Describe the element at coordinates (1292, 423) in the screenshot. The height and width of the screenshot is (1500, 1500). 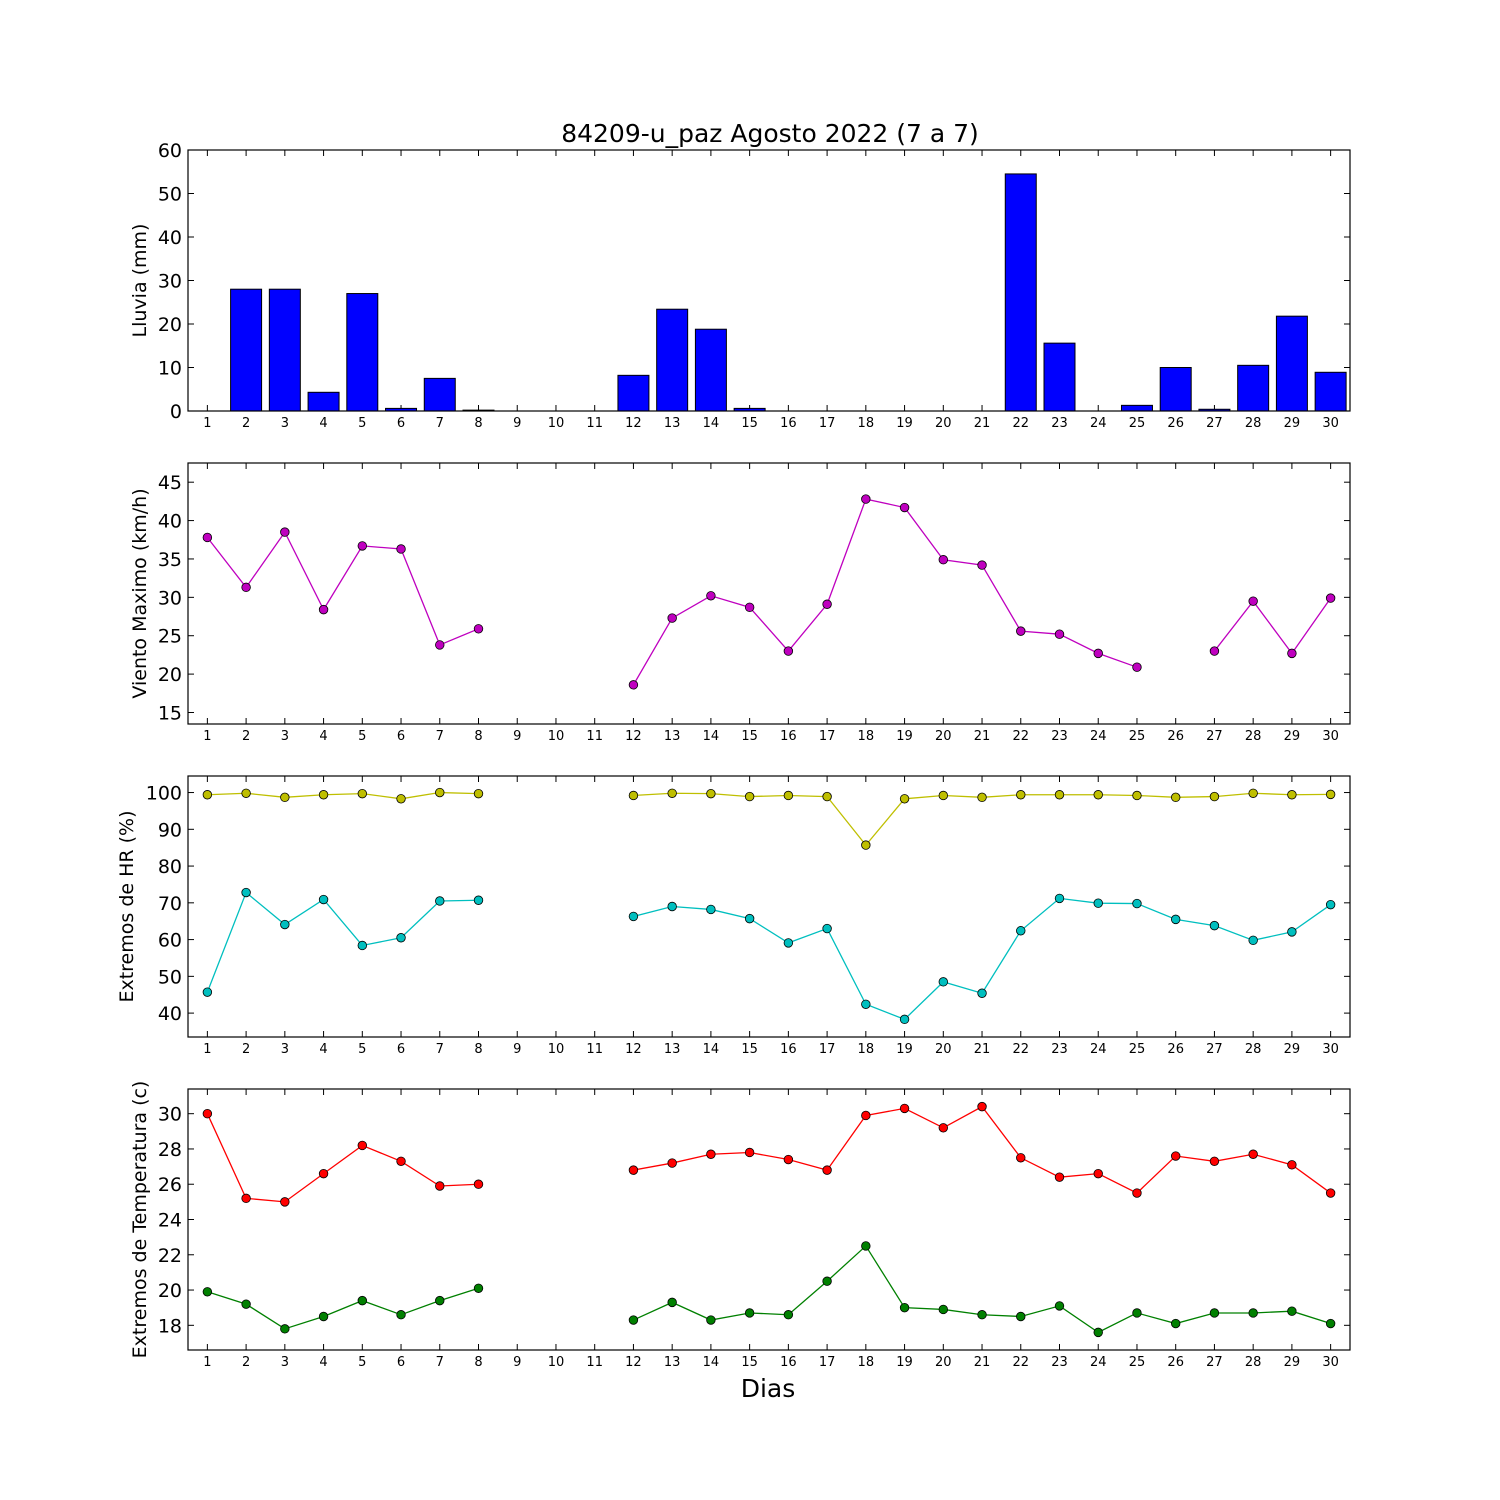
I see `xtick-label: 29` at that location.